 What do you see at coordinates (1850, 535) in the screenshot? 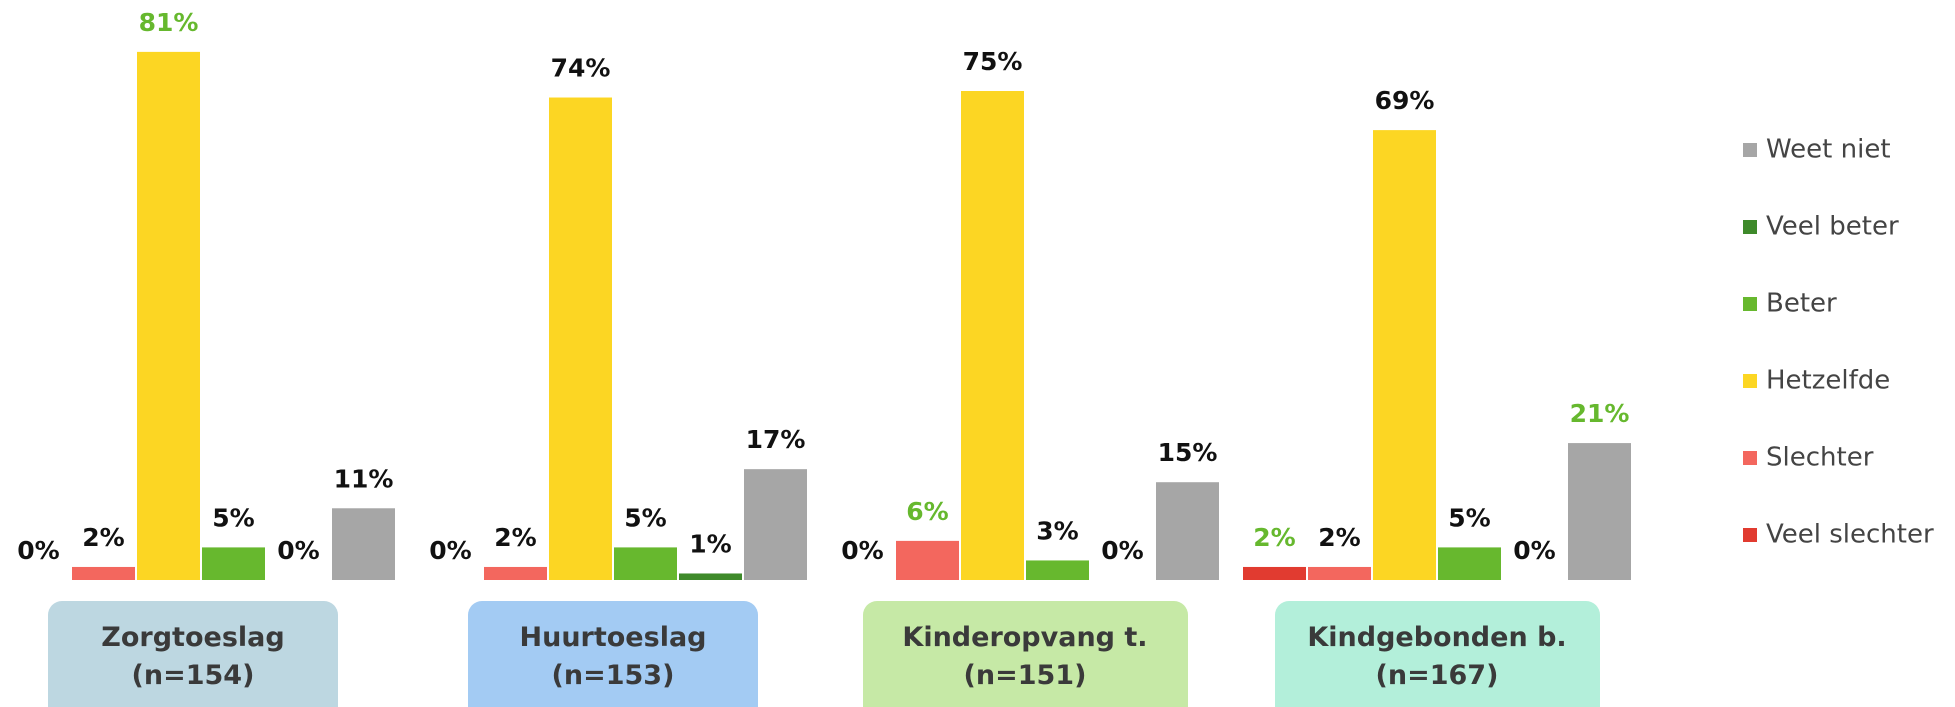
I see `legend-label: Veel slechter` at bounding box center [1850, 535].